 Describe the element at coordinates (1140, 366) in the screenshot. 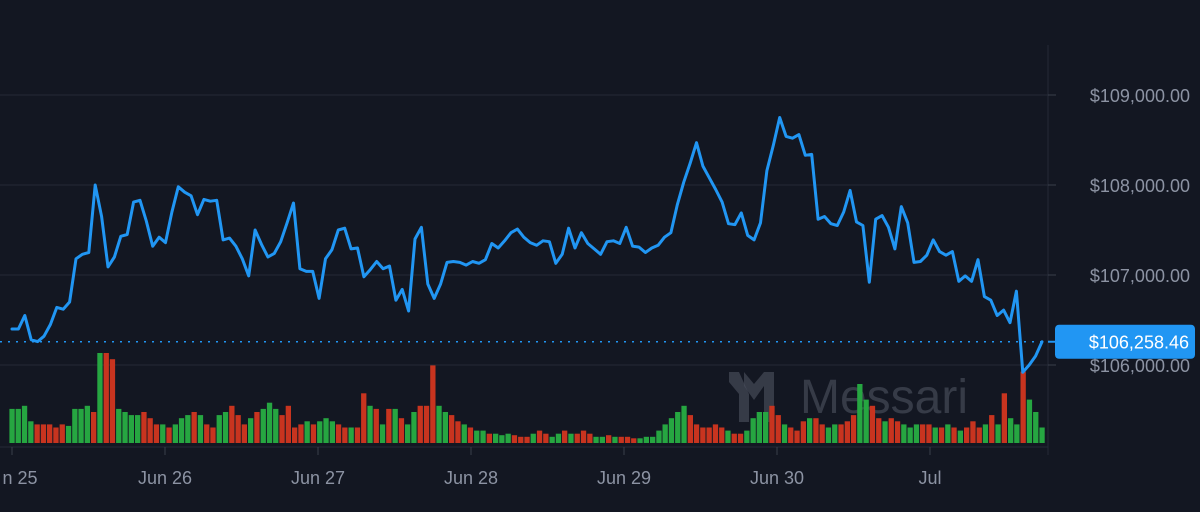

I see `price-tick-label: $106,000.00` at that location.